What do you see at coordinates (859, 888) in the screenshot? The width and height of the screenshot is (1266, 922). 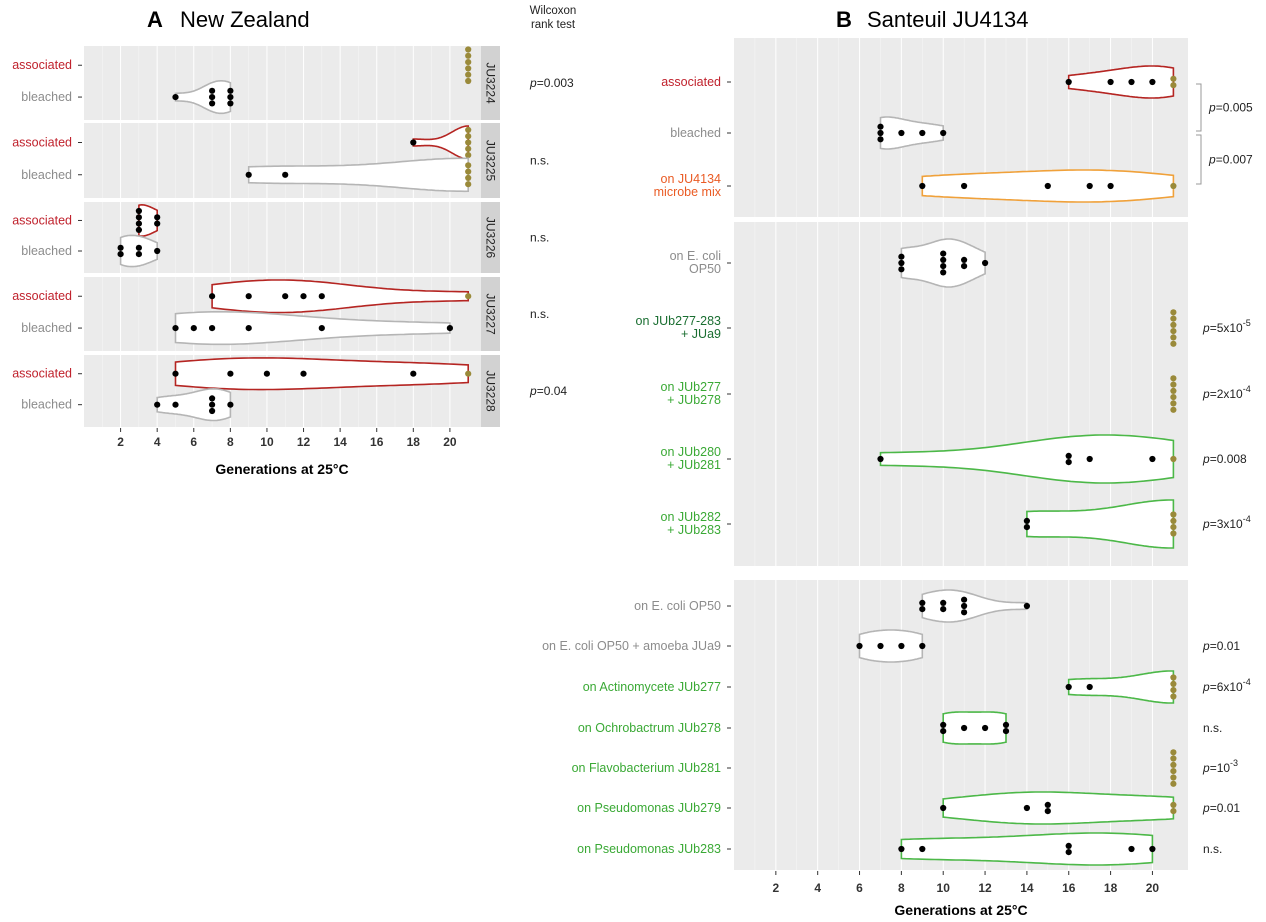 I see `x-tick-label: 6` at bounding box center [859, 888].